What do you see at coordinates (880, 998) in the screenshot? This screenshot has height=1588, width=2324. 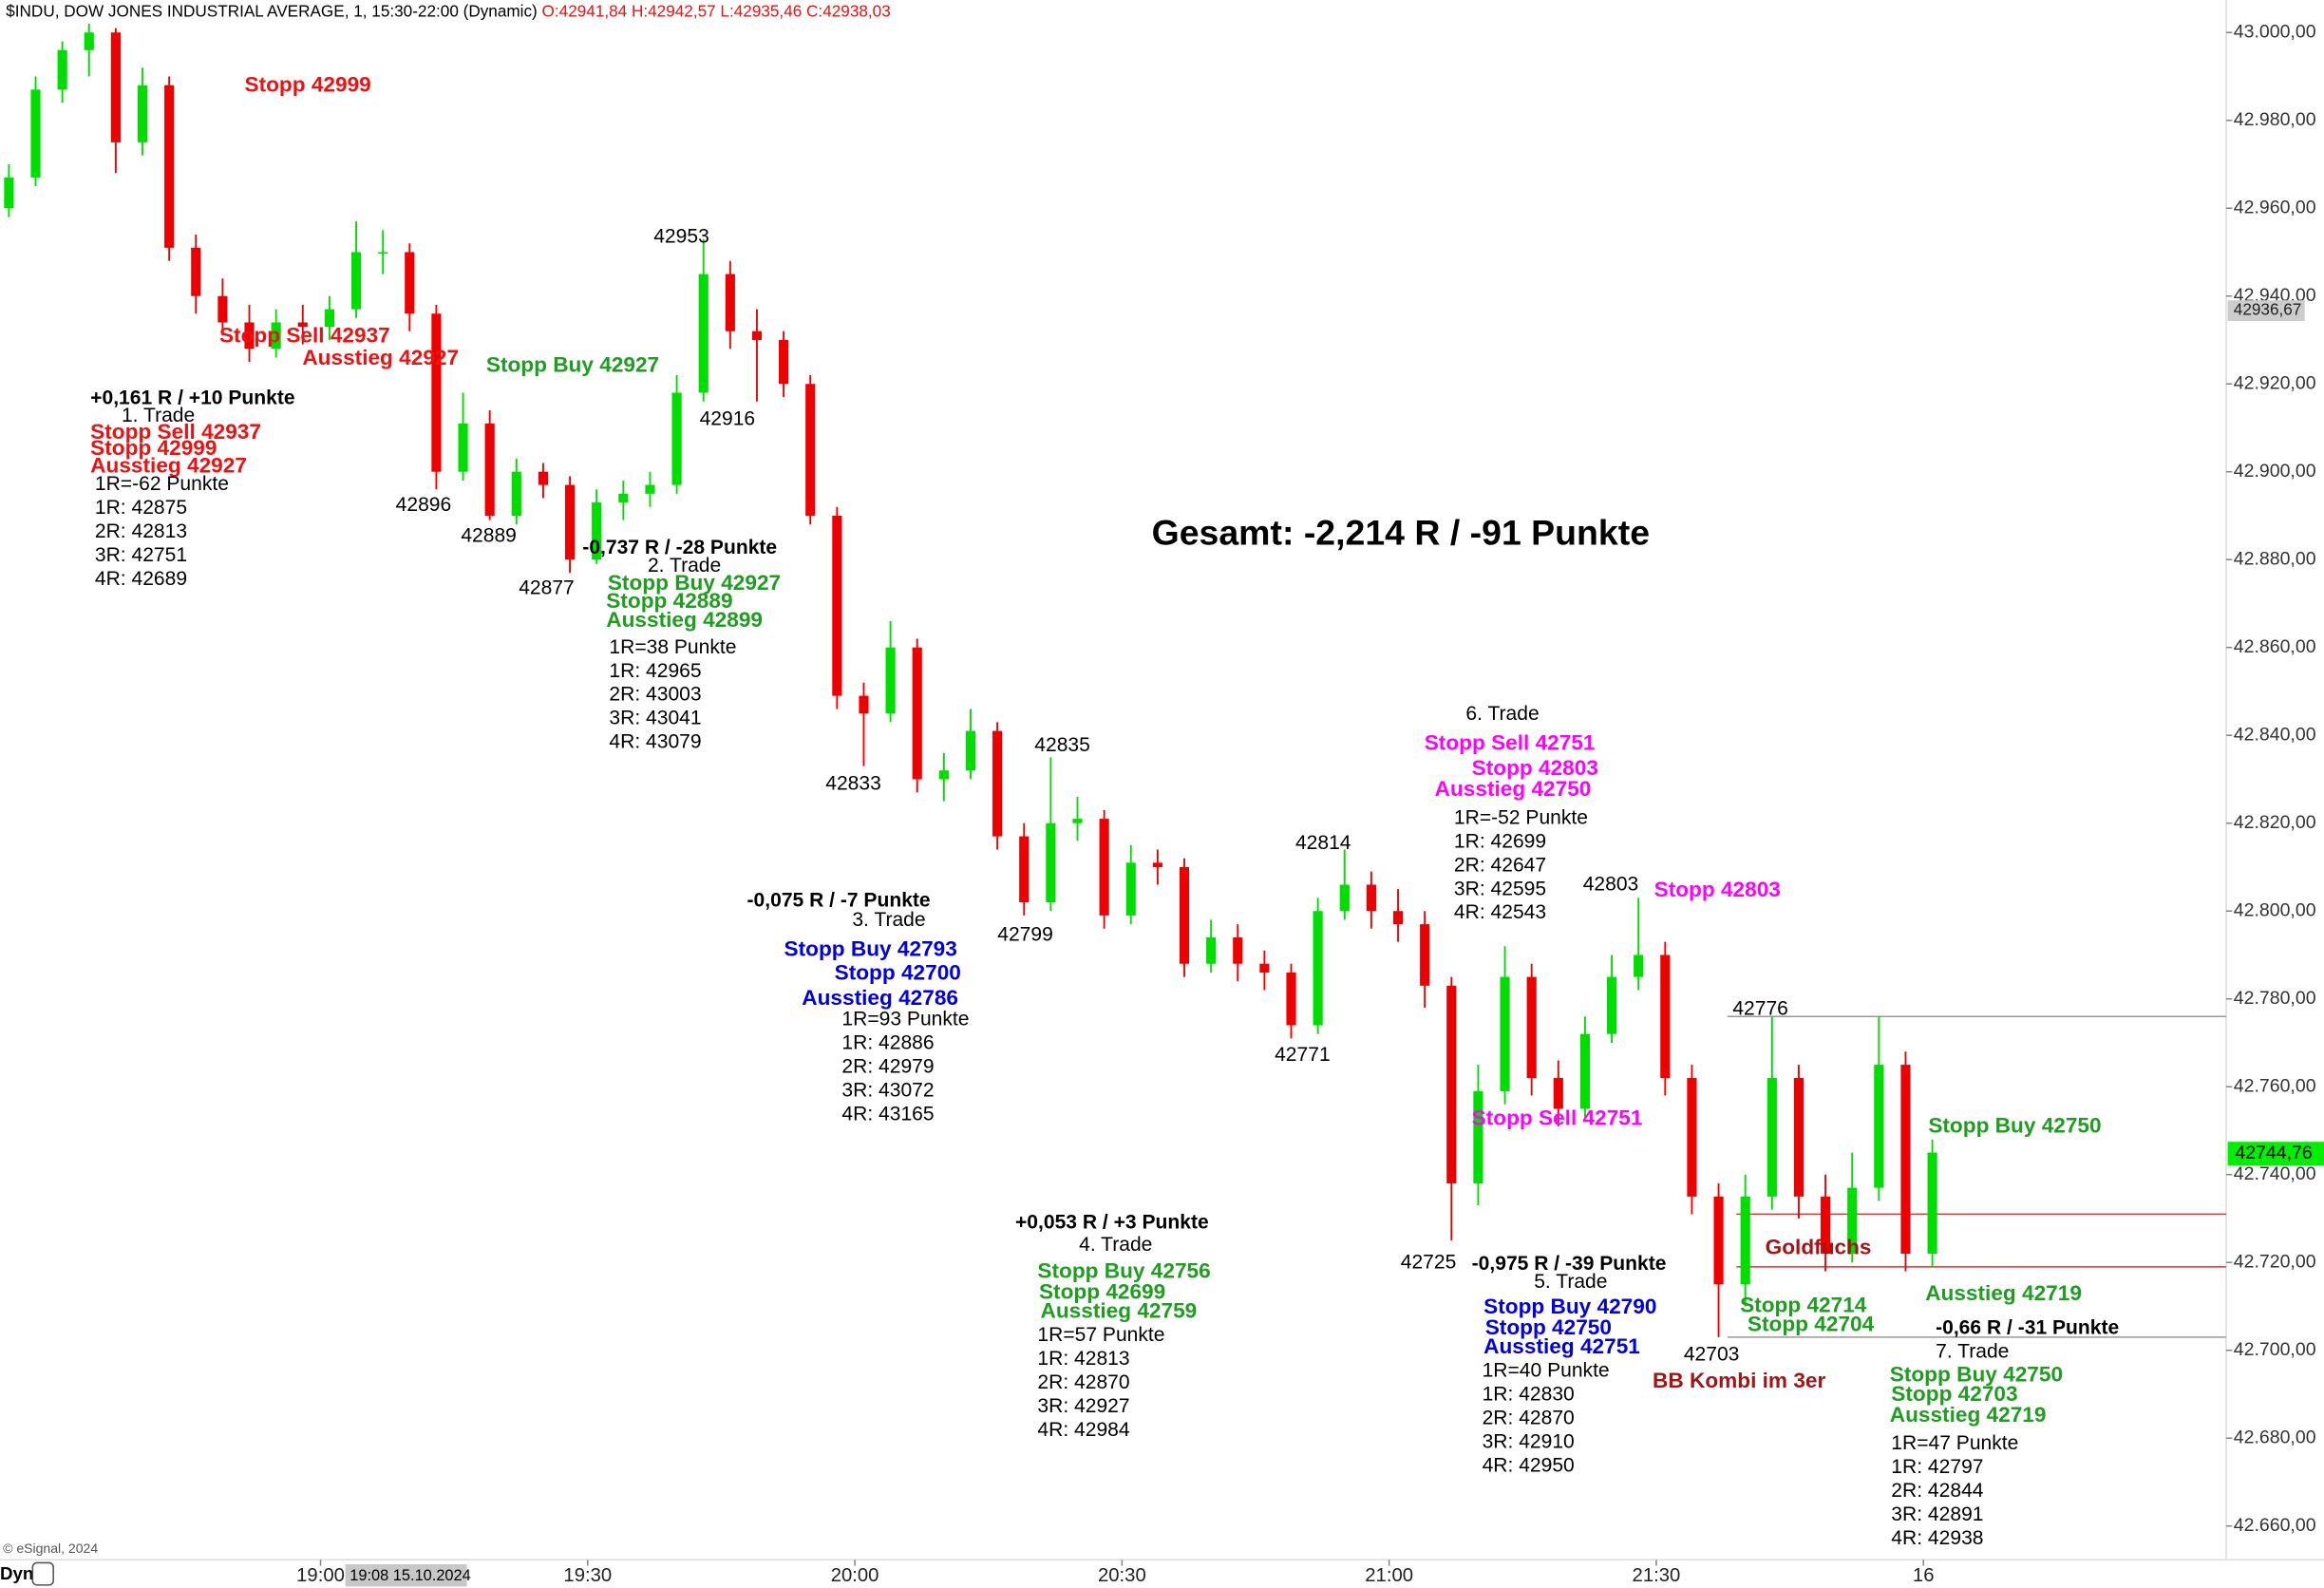 I see `annotation: Ausstieg 42786` at bounding box center [880, 998].